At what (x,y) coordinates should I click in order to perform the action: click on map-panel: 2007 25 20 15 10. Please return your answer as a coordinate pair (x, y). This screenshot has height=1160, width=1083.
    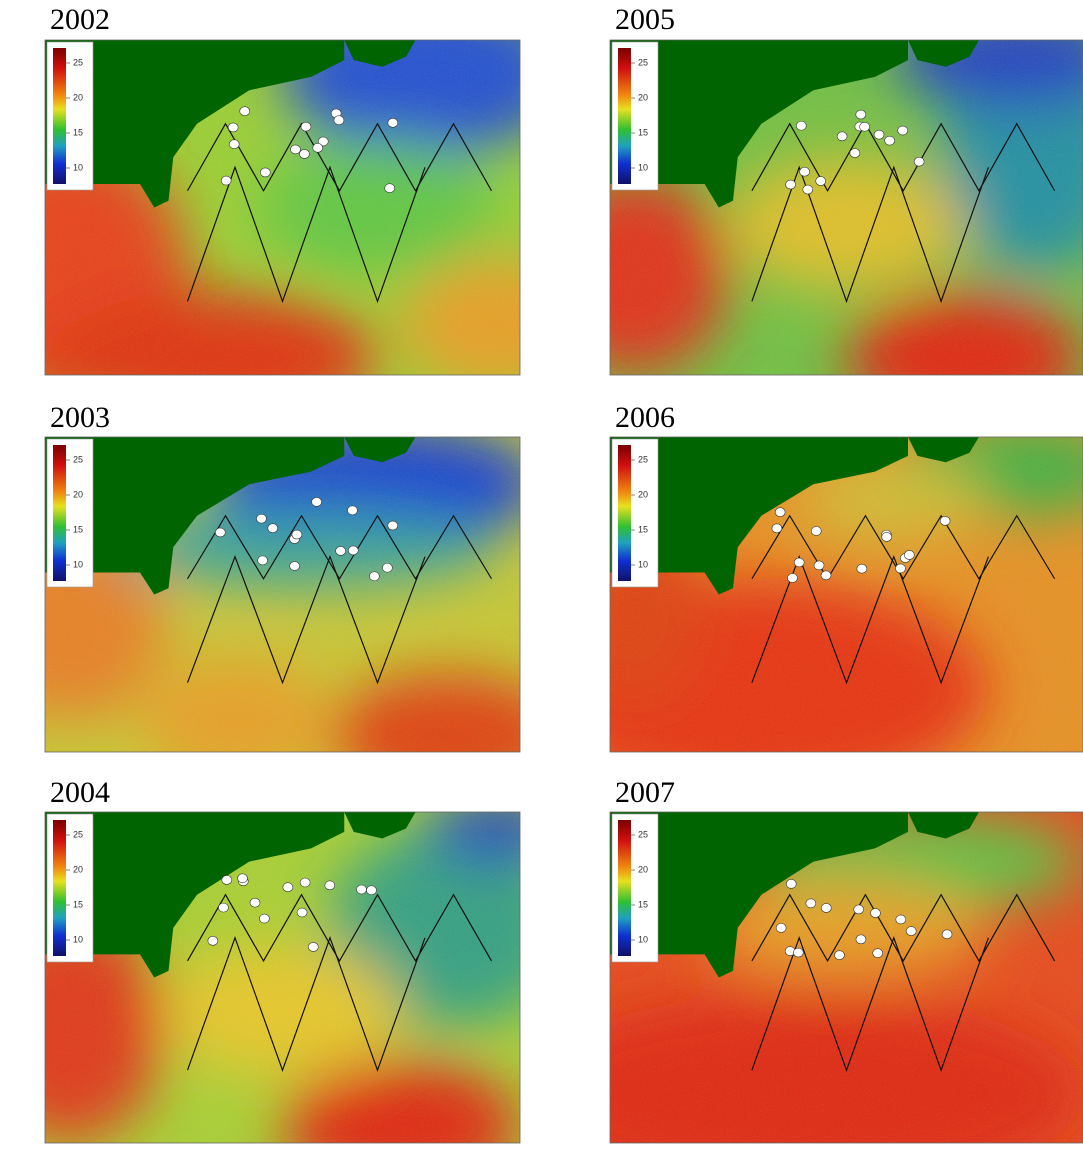
    Looking at the image, I should click on (846, 960).